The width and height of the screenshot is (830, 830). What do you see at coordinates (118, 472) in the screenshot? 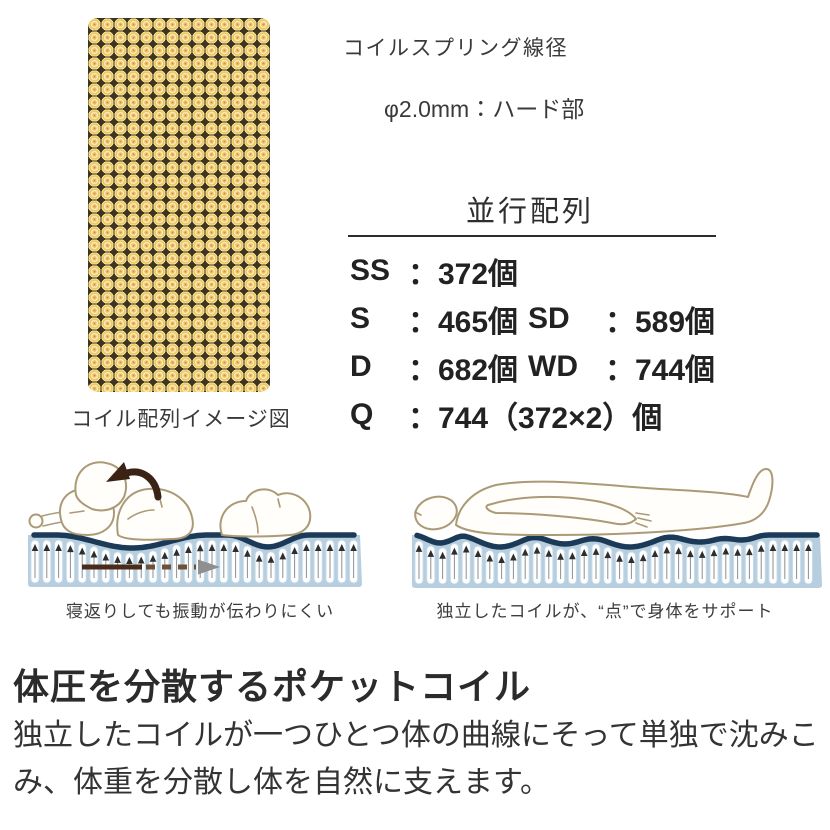
I see `roll-over-arrowhead` at bounding box center [118, 472].